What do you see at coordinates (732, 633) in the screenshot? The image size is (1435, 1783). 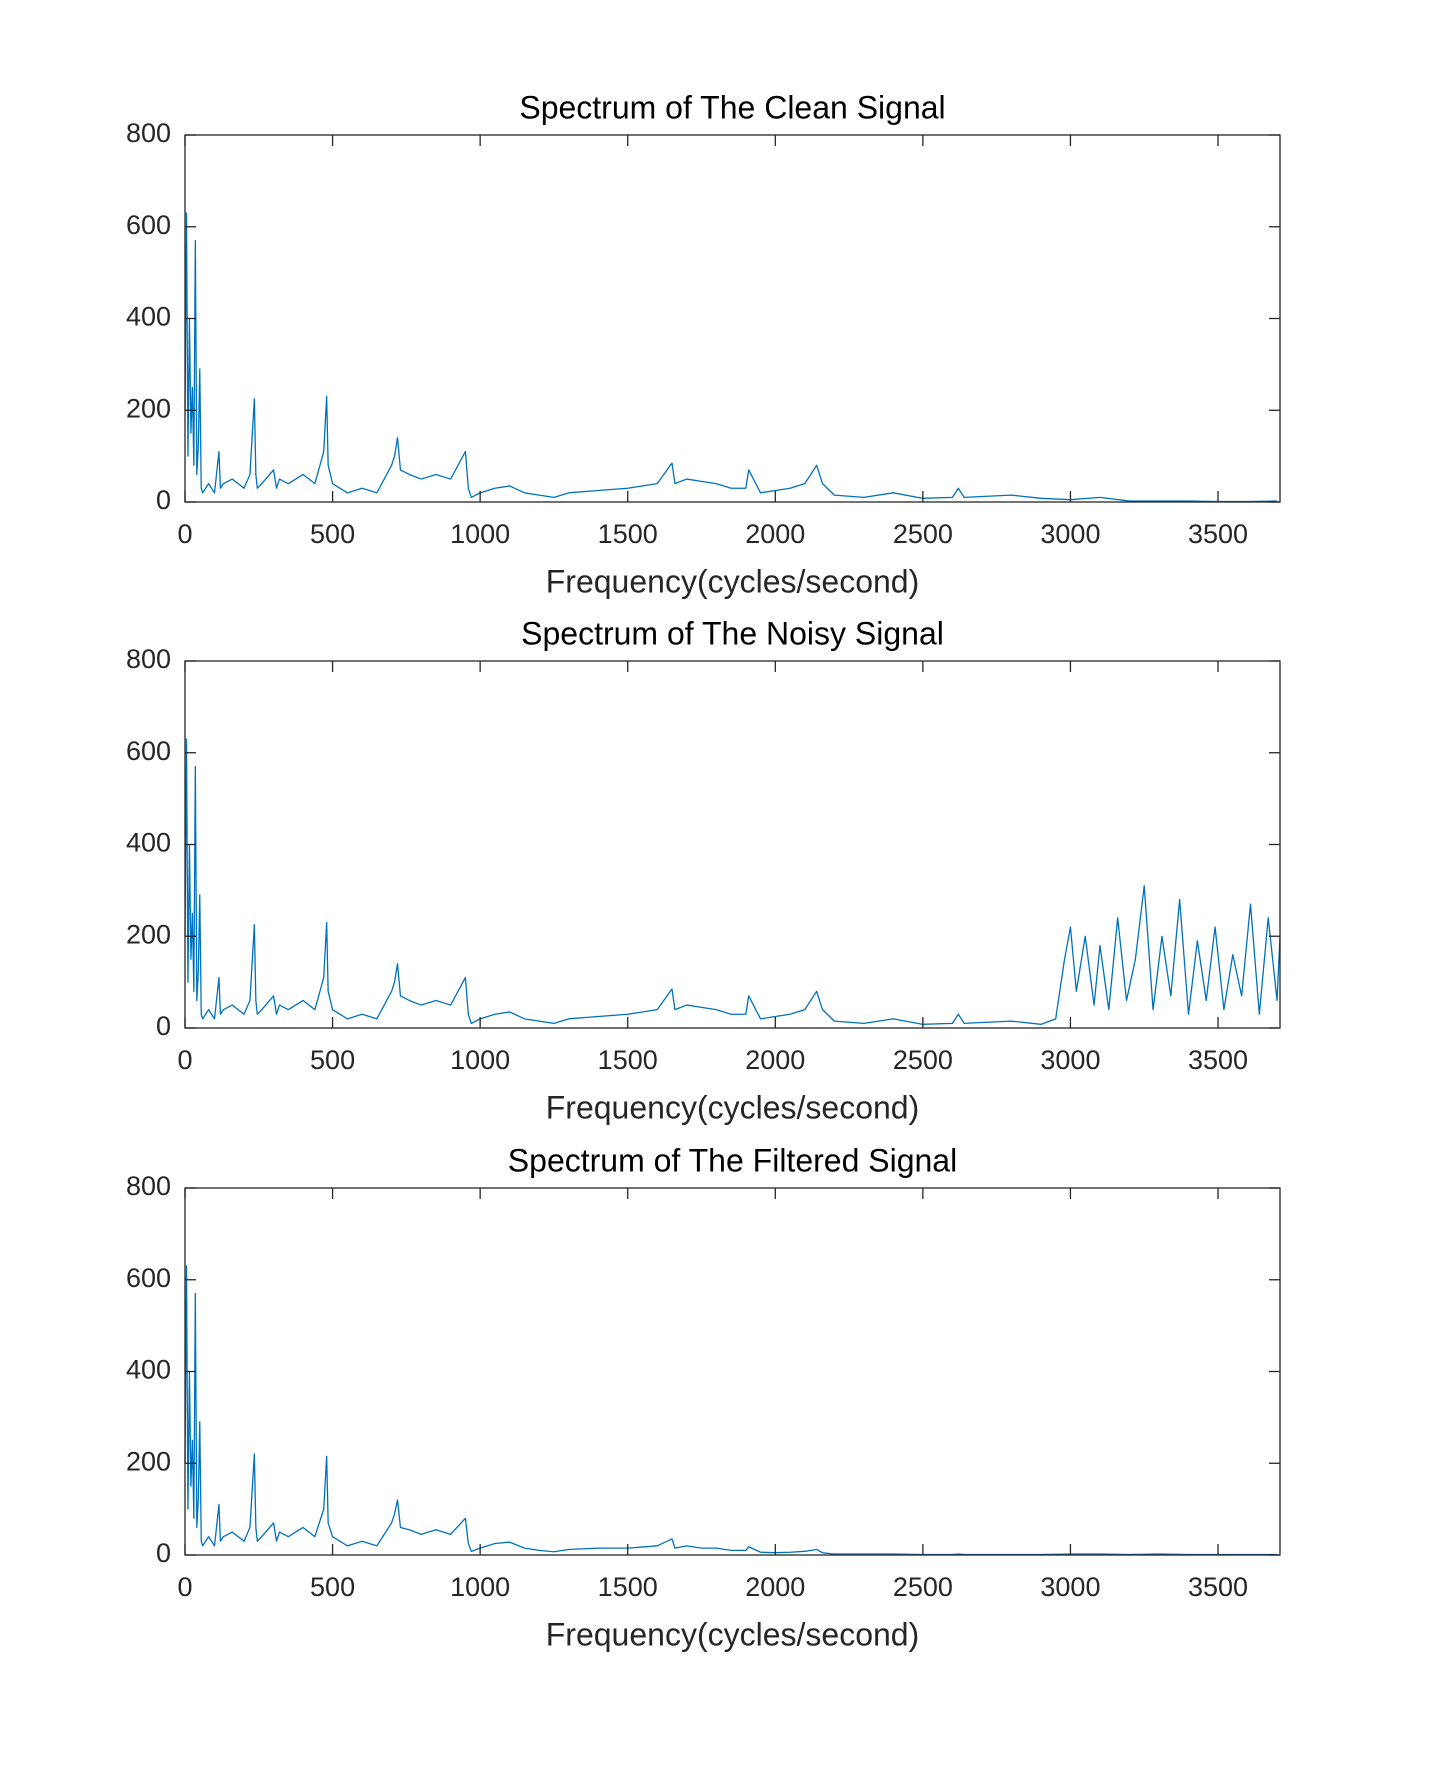 I see `chart-title: Spectrum of The Noisy Signal` at bounding box center [732, 633].